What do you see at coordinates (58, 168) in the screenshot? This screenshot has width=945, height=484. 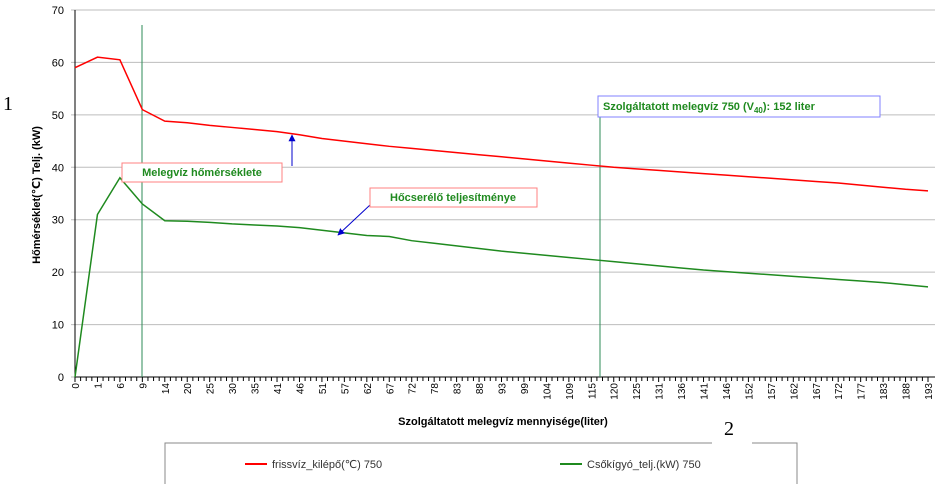 I see `y-tick-label: 40` at bounding box center [58, 168].